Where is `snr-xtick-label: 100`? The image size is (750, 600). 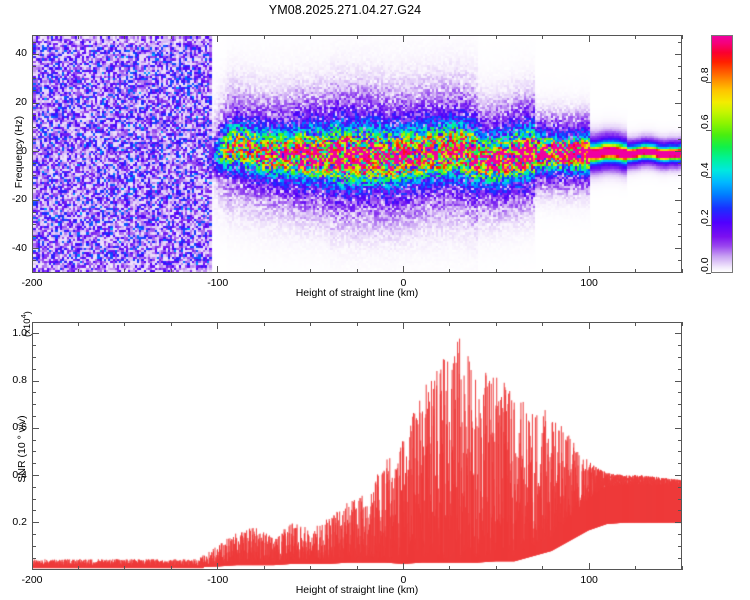 snr-xtick-label: 100 is located at coordinates (589, 580).